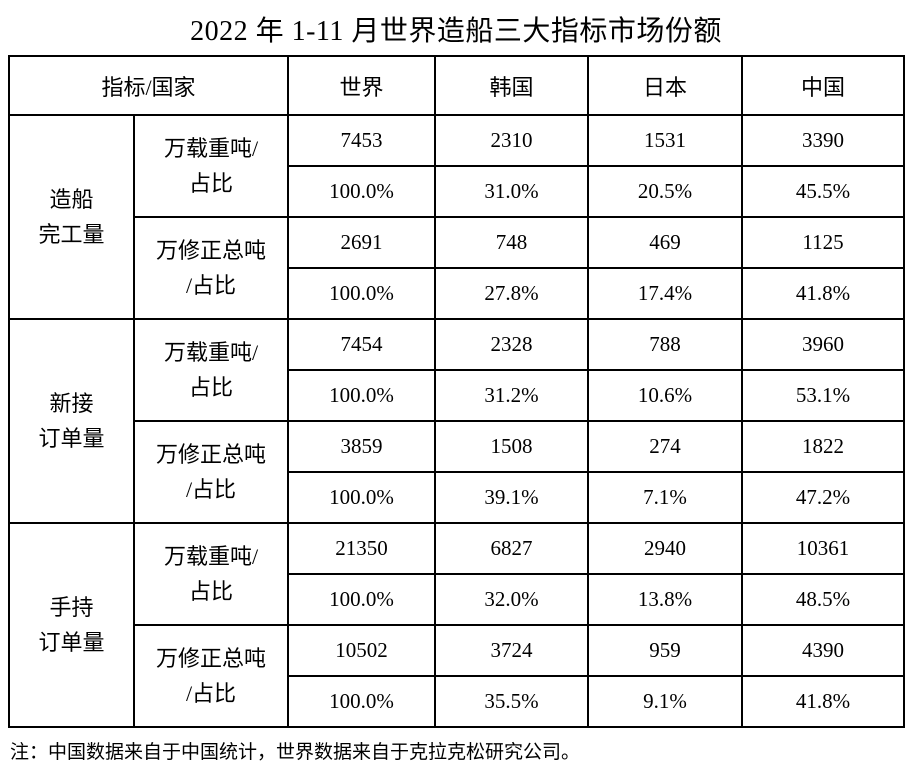 This screenshot has width=912, height=768. Describe the element at coordinates (511, 395) in the screenshot. I see `share-cell: 31.2%` at that location.